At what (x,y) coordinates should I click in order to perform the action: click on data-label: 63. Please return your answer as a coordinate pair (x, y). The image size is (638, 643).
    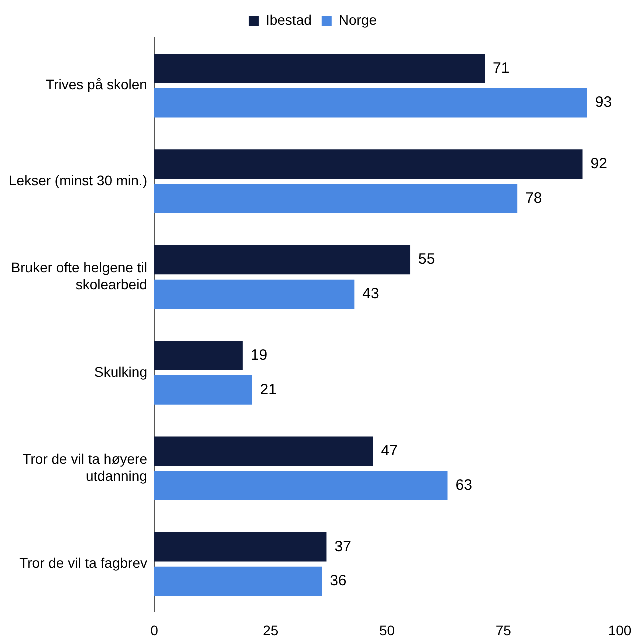
    Looking at the image, I should click on (464, 485).